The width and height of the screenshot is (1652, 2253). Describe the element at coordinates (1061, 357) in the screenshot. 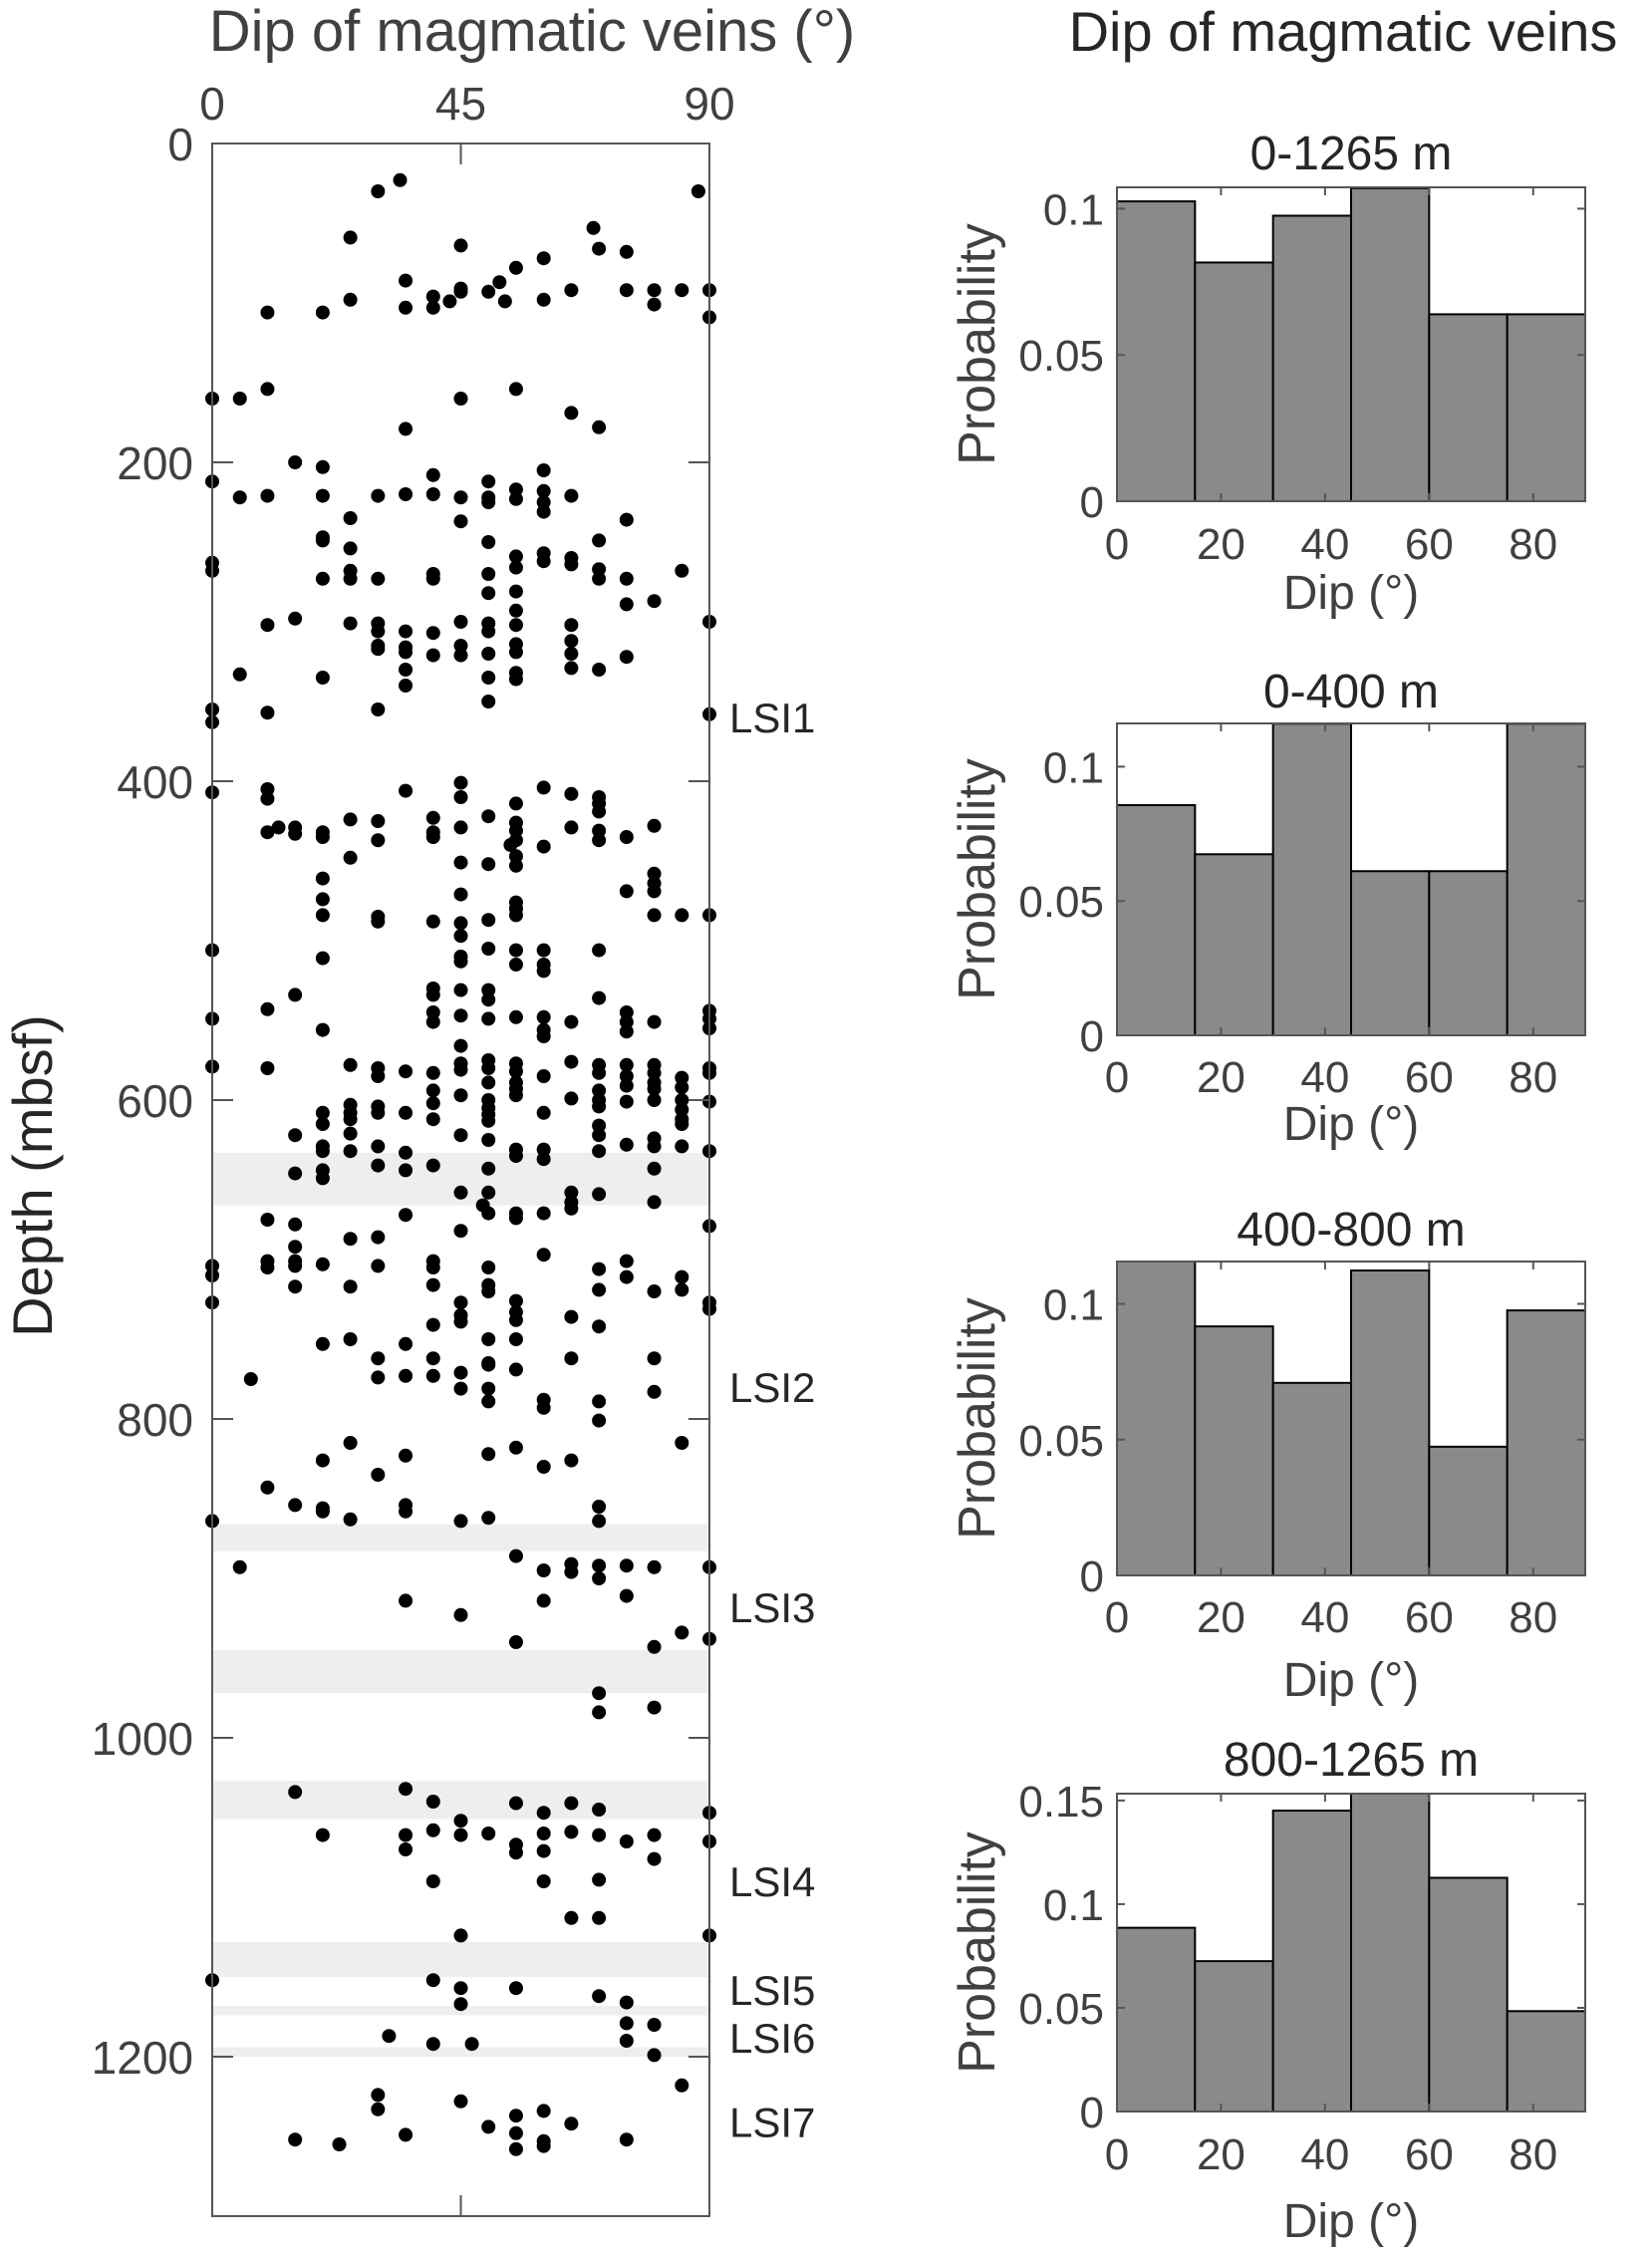

I see `y-tick-label: 0.05` at that location.